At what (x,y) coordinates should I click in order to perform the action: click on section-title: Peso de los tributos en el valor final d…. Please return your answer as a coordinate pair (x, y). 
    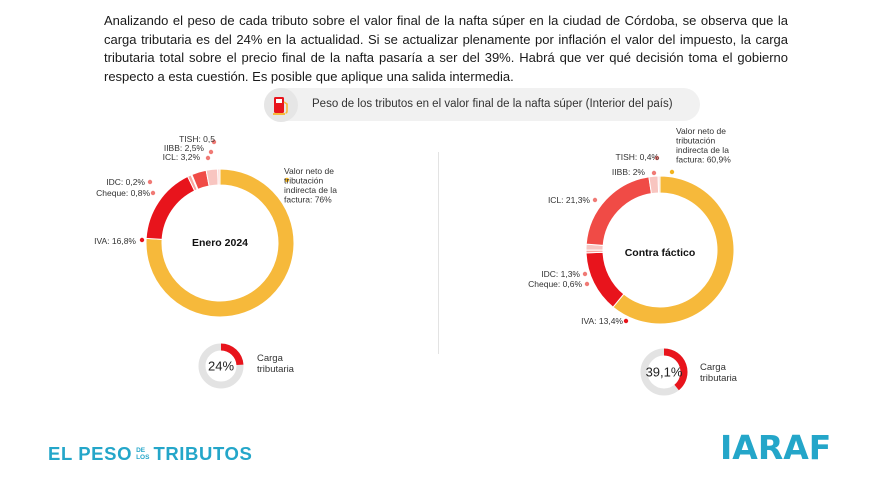
    Looking at the image, I should click on (492, 104).